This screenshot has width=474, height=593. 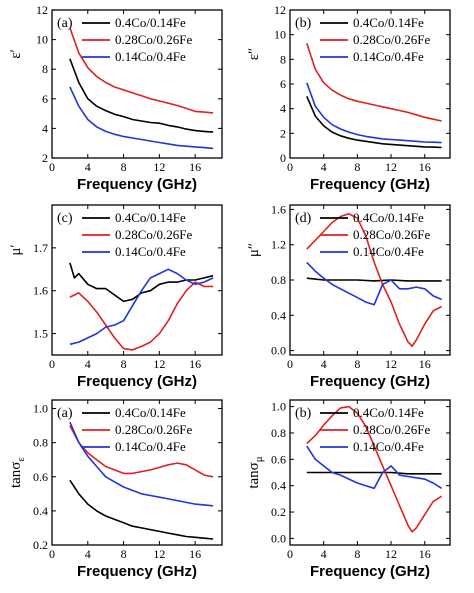 I want to click on y-tick-label: 1.6, so click(x=40, y=291).